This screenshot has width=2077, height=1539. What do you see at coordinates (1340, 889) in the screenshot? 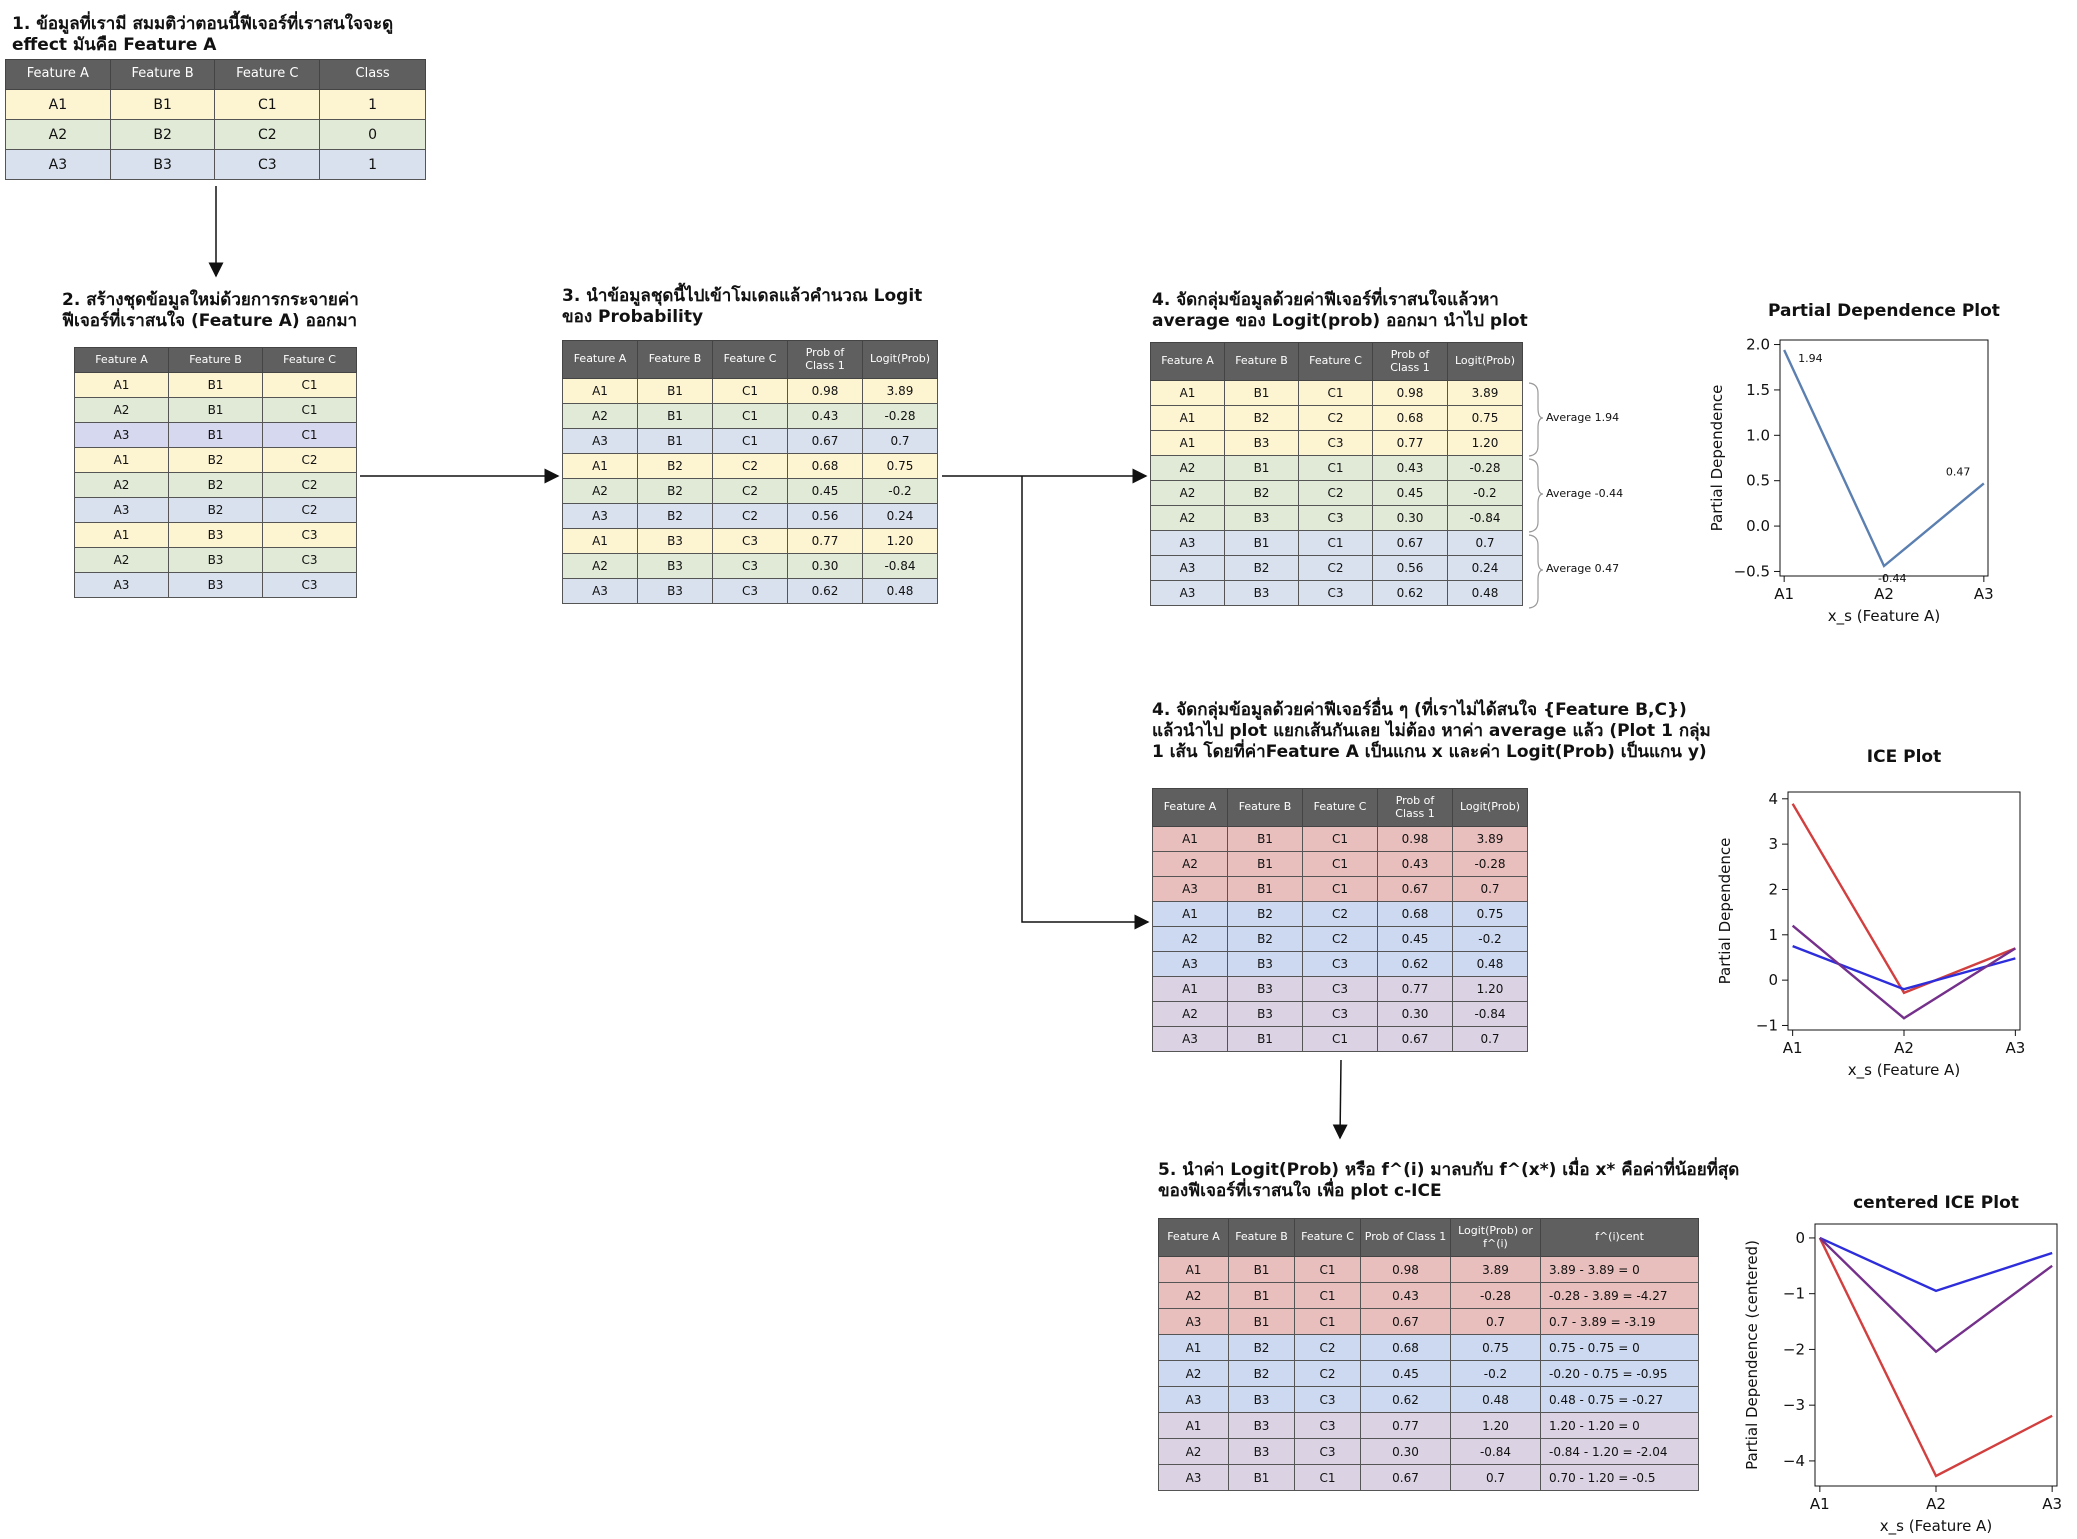
I see `table-row: A3 B1 C1 0.67 0.7` at bounding box center [1340, 889].